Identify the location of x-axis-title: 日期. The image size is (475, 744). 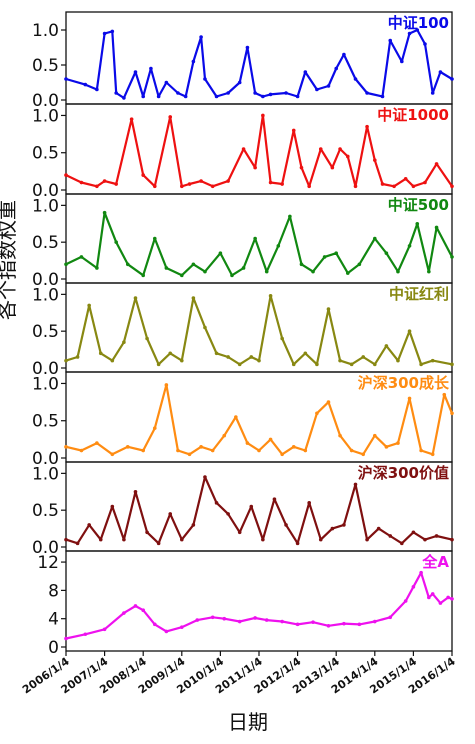
(248, 722).